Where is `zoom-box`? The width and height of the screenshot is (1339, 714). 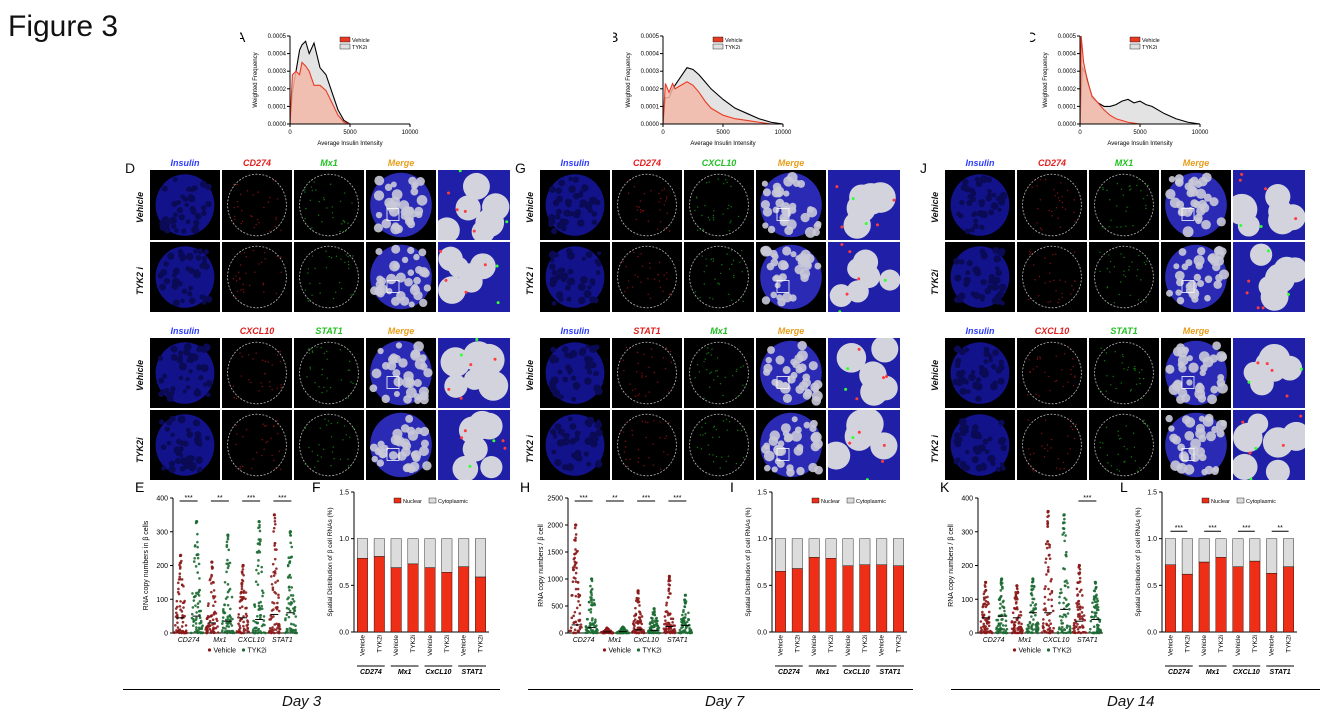 zoom-box is located at coordinates (783, 454).